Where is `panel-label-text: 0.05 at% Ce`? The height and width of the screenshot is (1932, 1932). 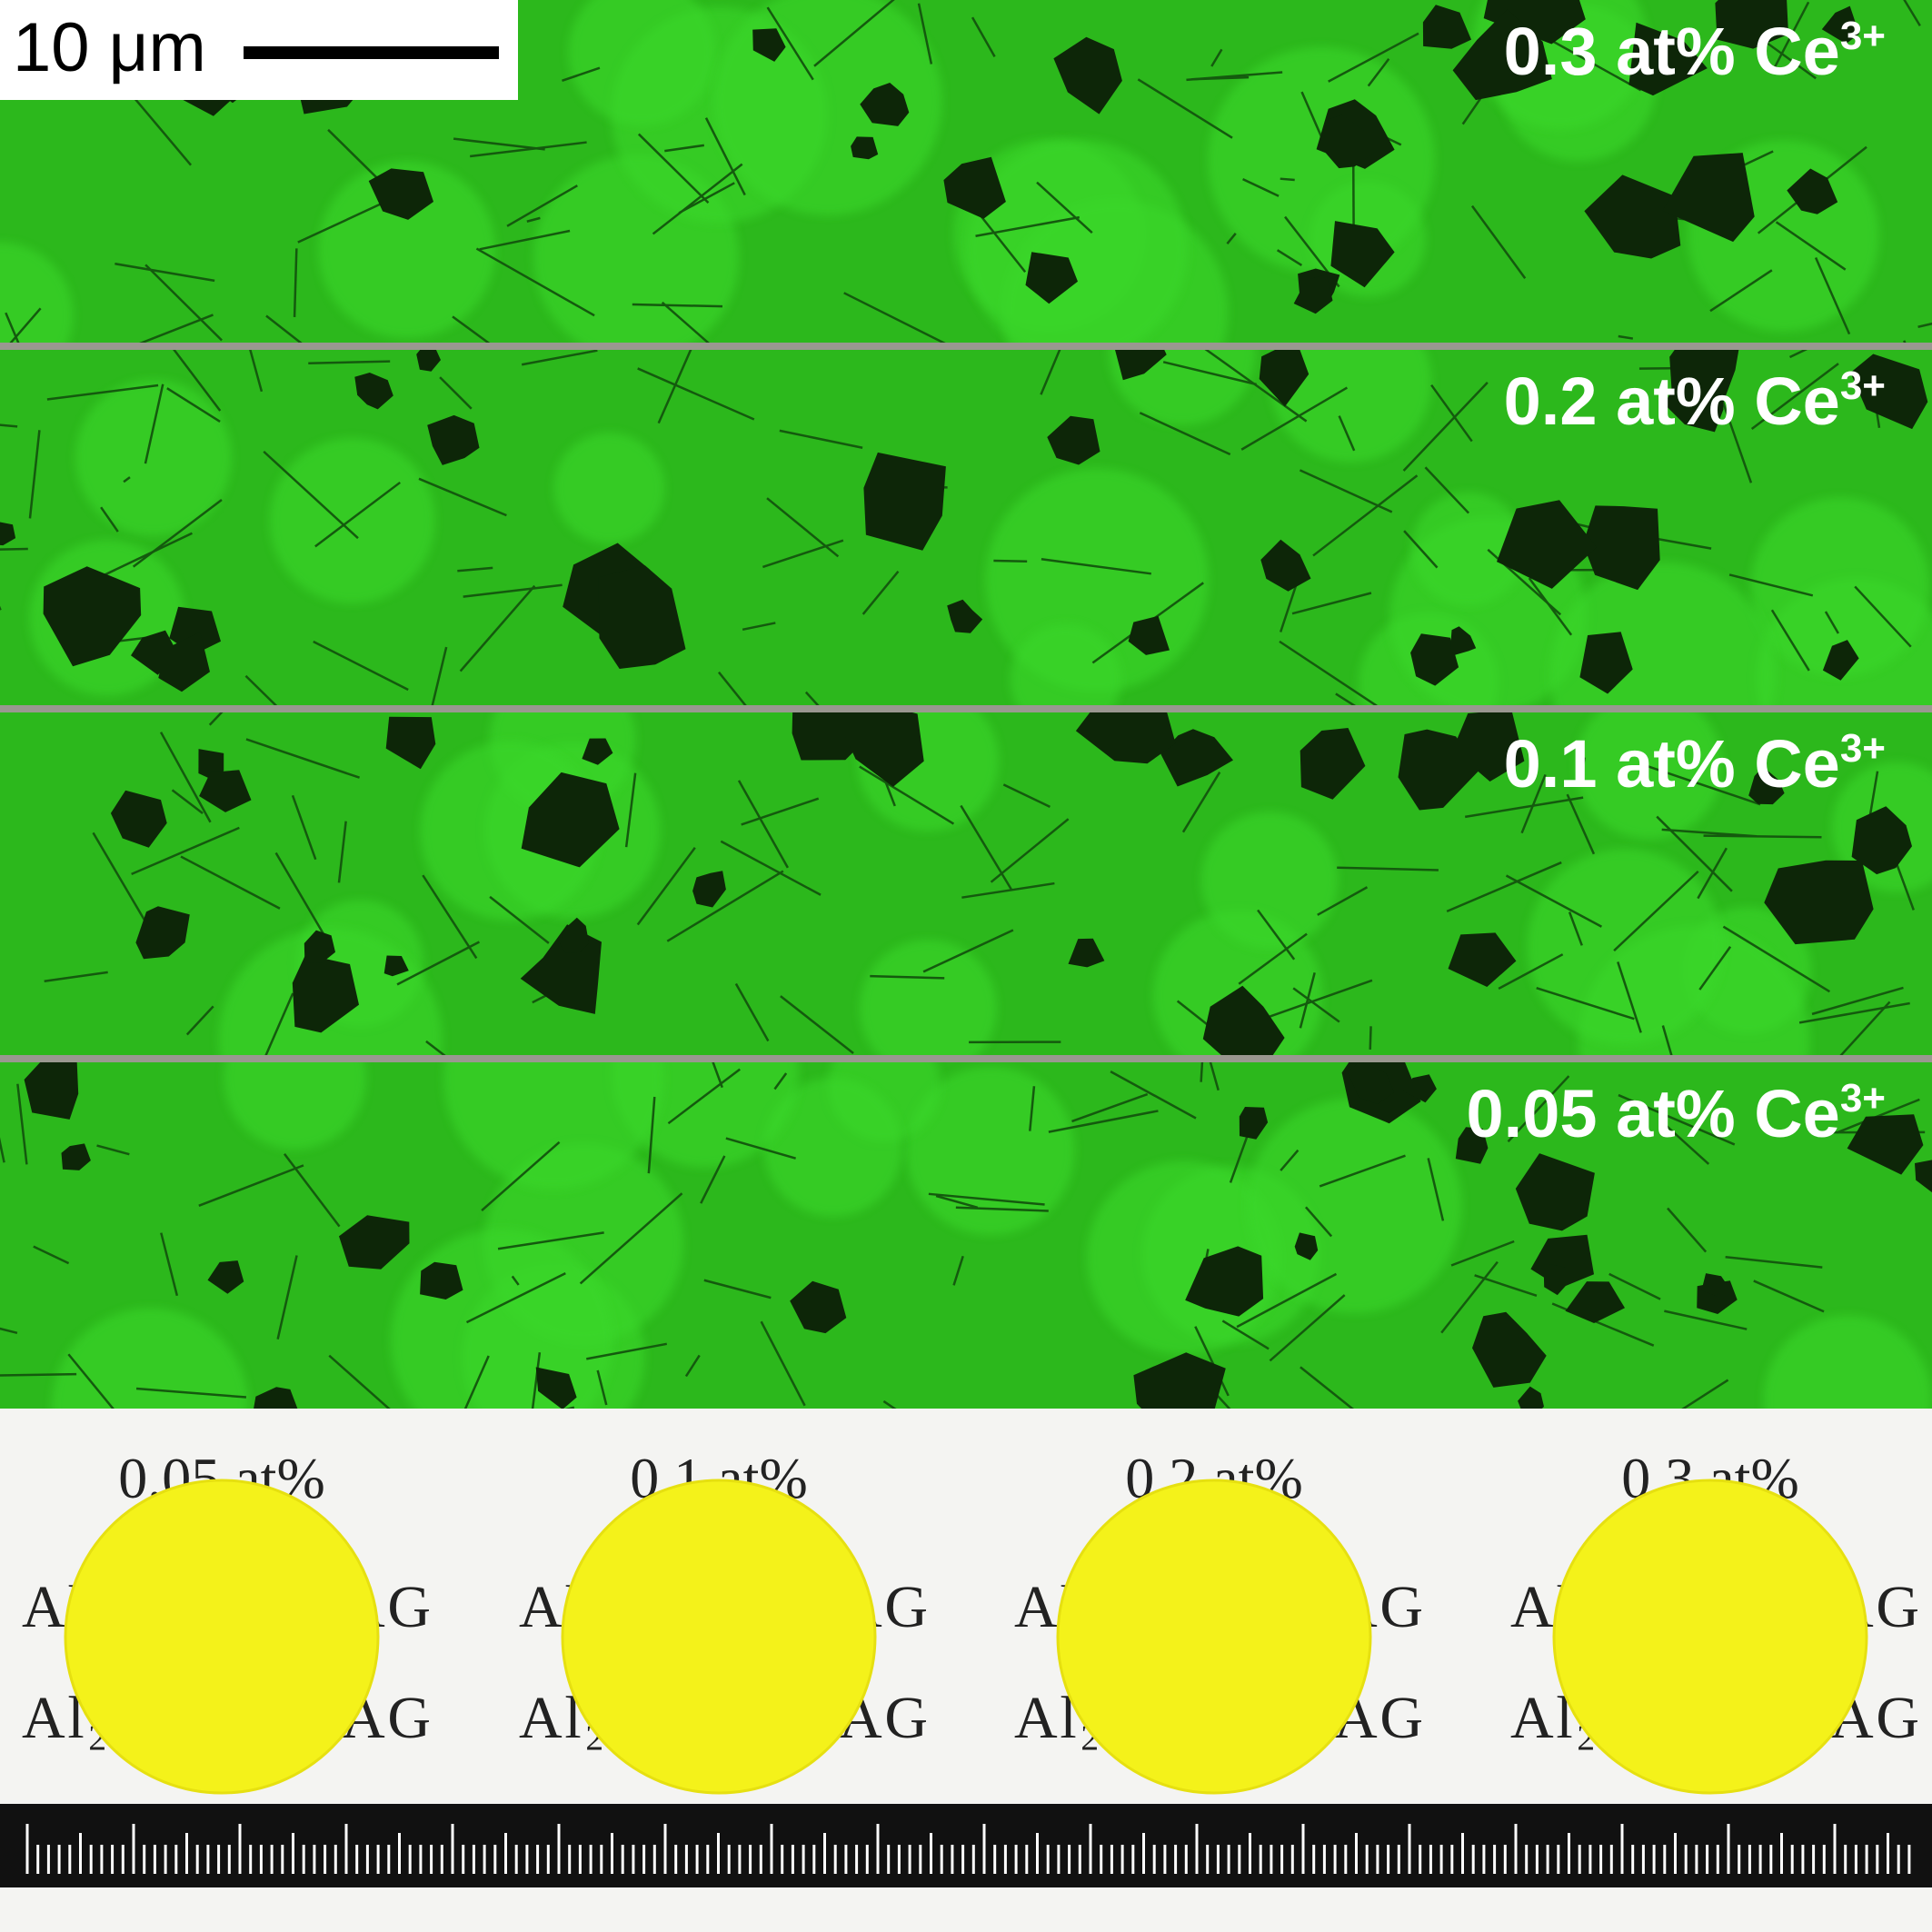 panel-label-text: 0.05 at% Ce is located at coordinates (1653, 1113).